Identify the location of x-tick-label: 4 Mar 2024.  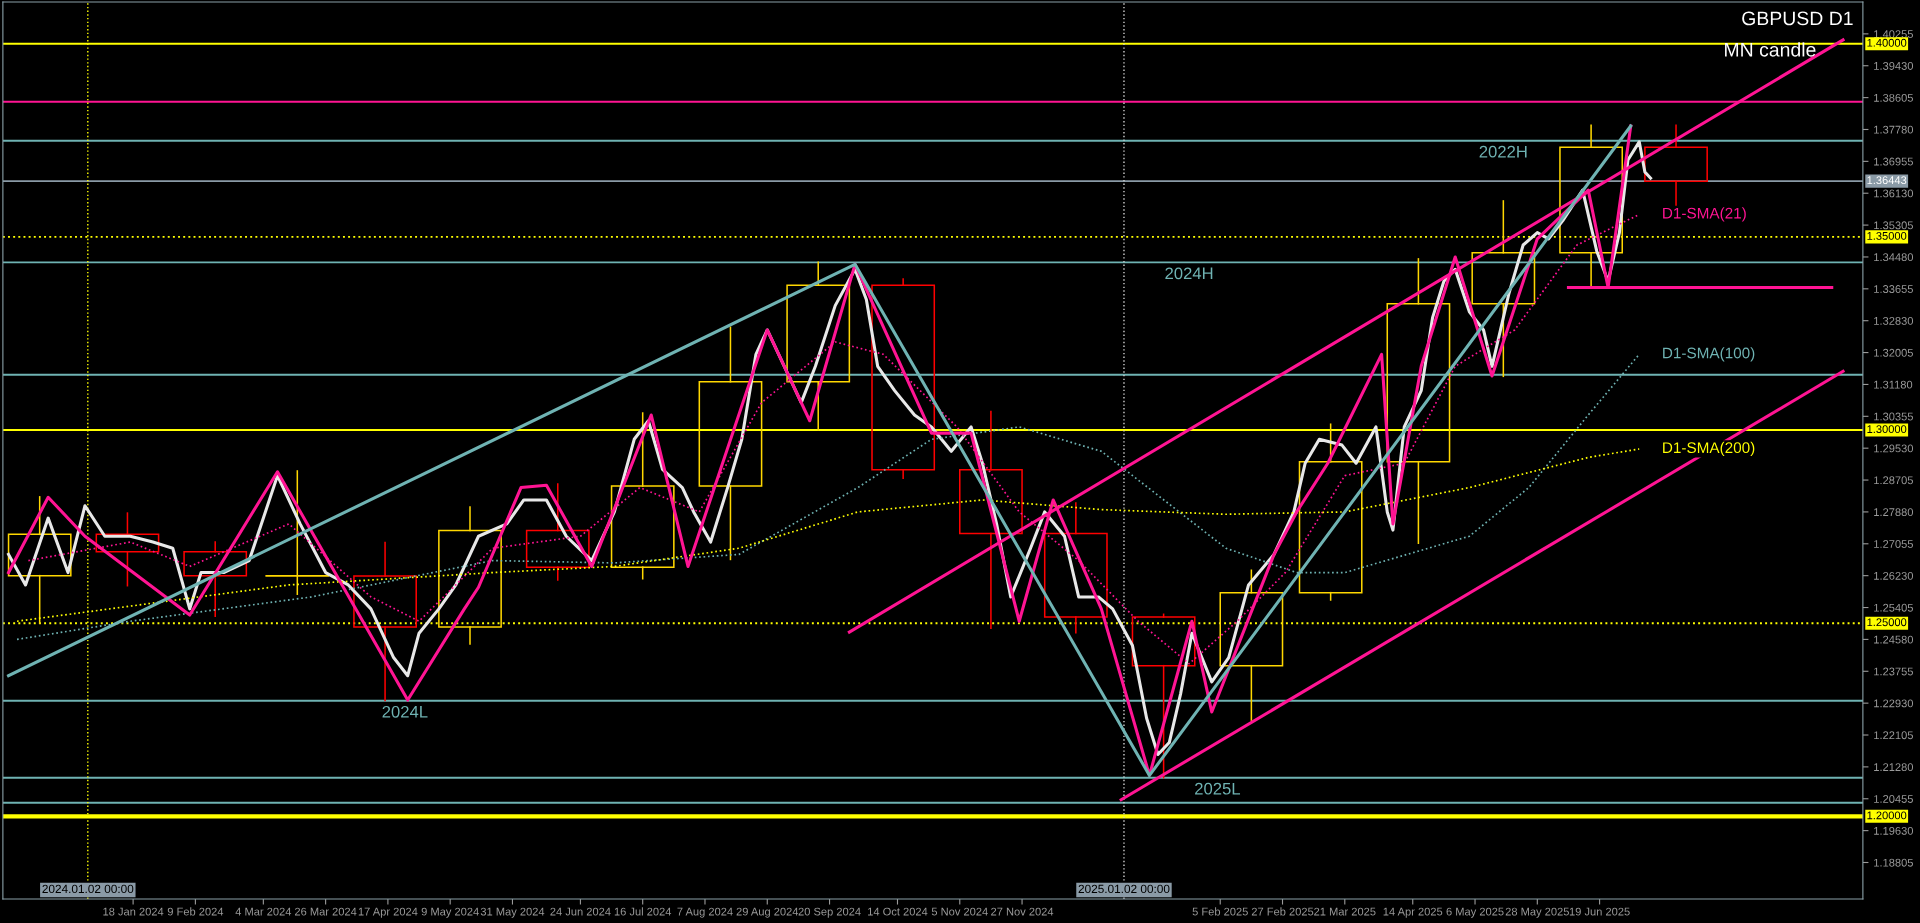
(263, 911).